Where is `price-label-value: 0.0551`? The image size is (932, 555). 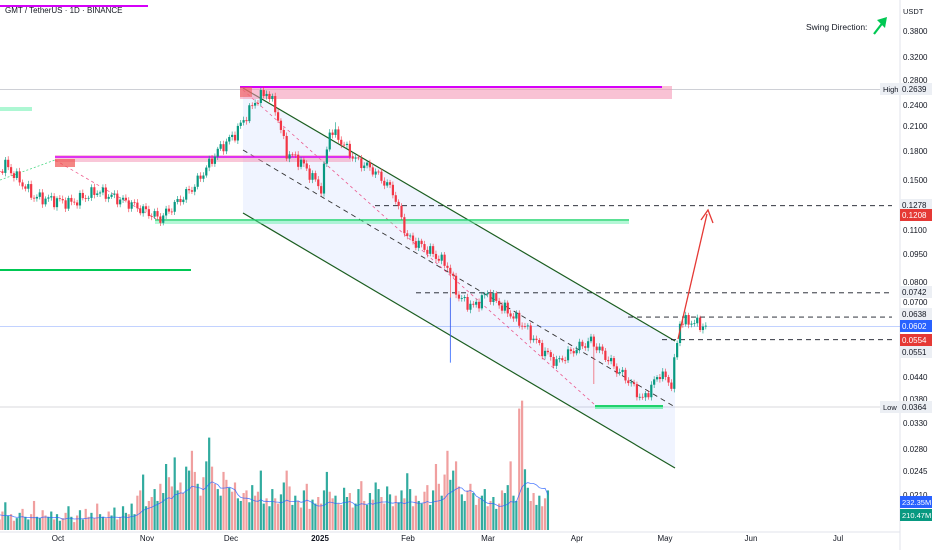 price-label-value: 0.0551 is located at coordinates (914, 352).